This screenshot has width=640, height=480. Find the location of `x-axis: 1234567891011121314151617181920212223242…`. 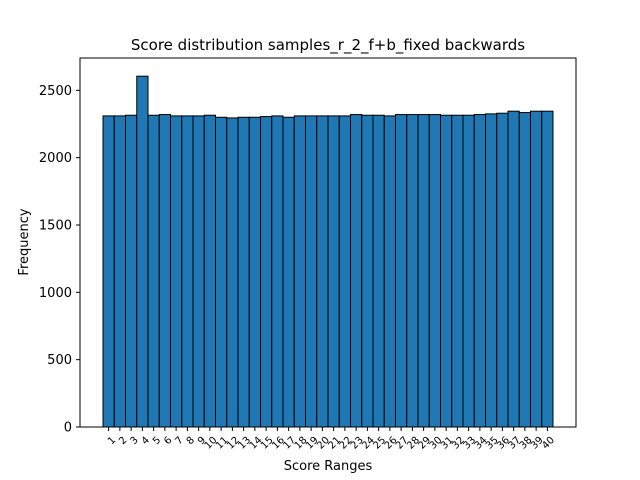

x-axis: 1234567891011121314151617181920212223242… is located at coordinates (331, 439).